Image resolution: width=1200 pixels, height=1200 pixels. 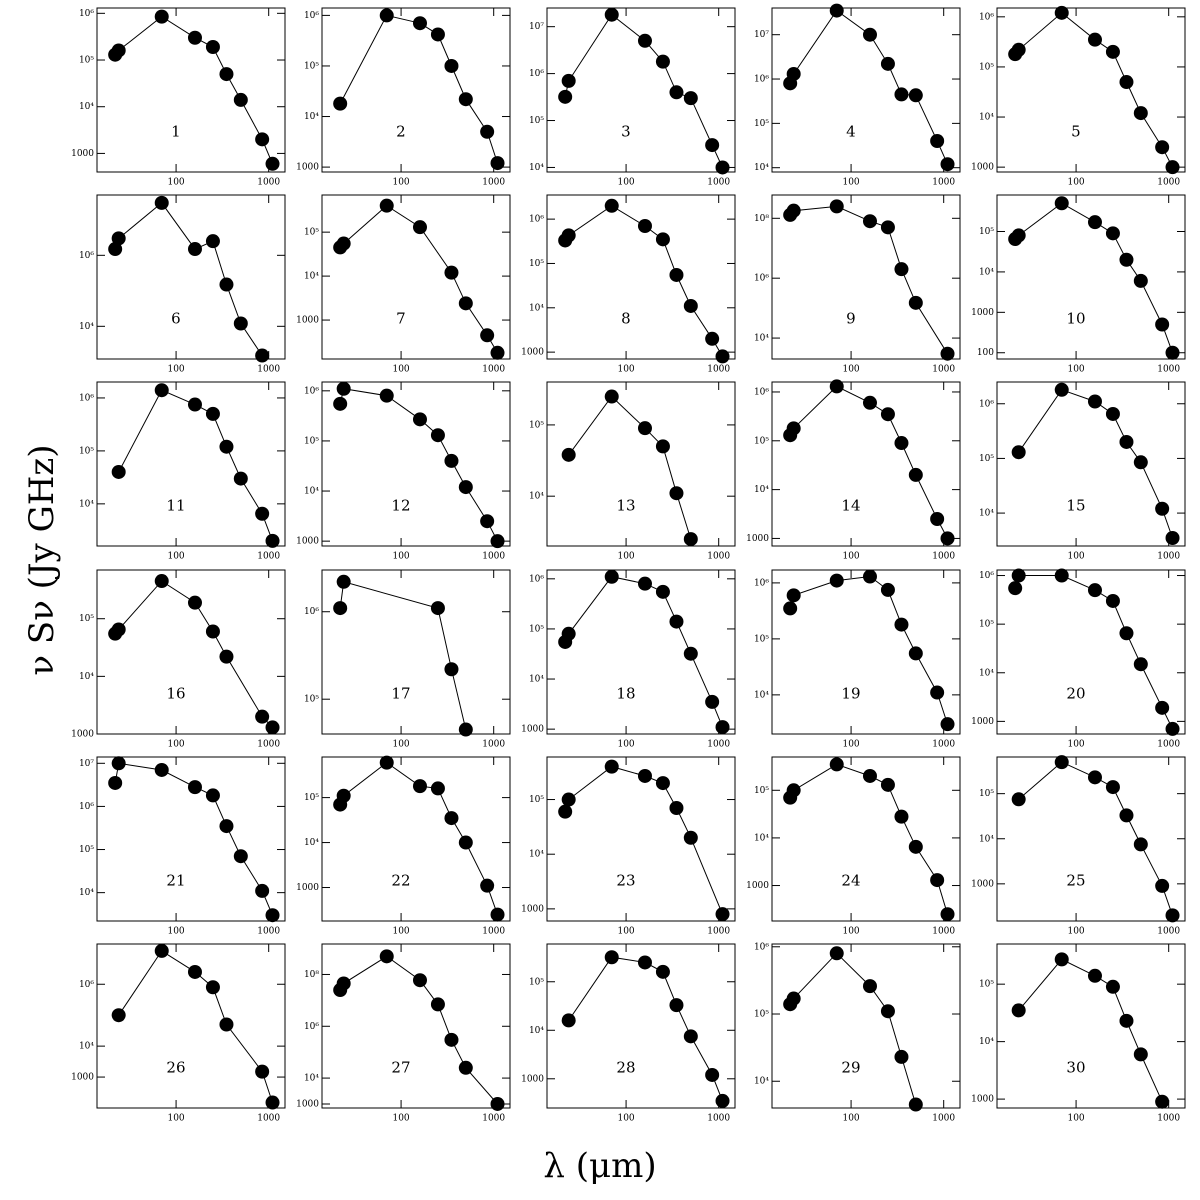 I want to click on panel-number: 1, so click(x=176, y=132).